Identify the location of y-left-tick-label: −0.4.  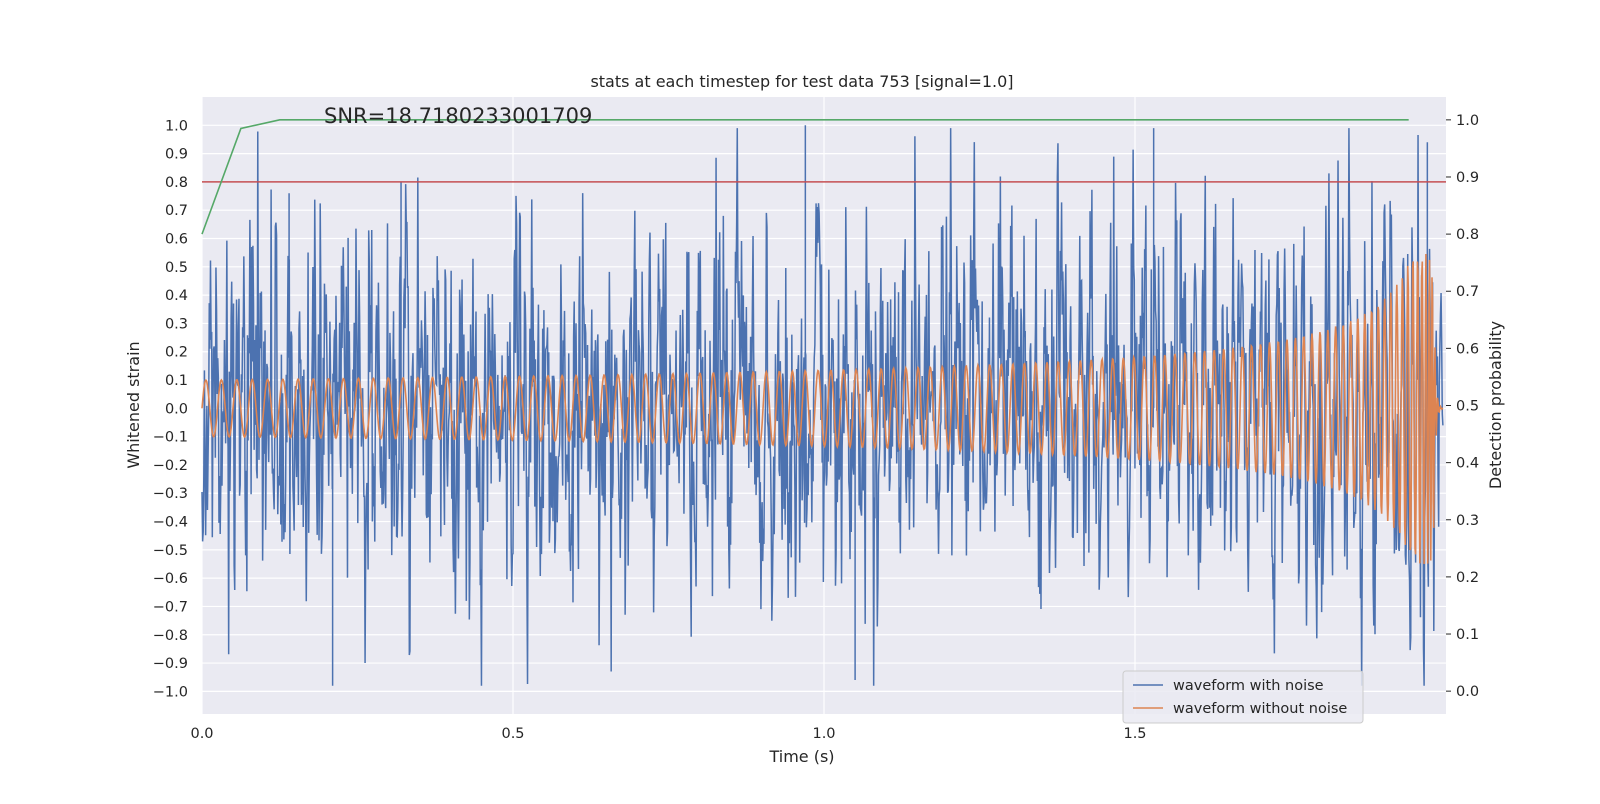
(170, 523).